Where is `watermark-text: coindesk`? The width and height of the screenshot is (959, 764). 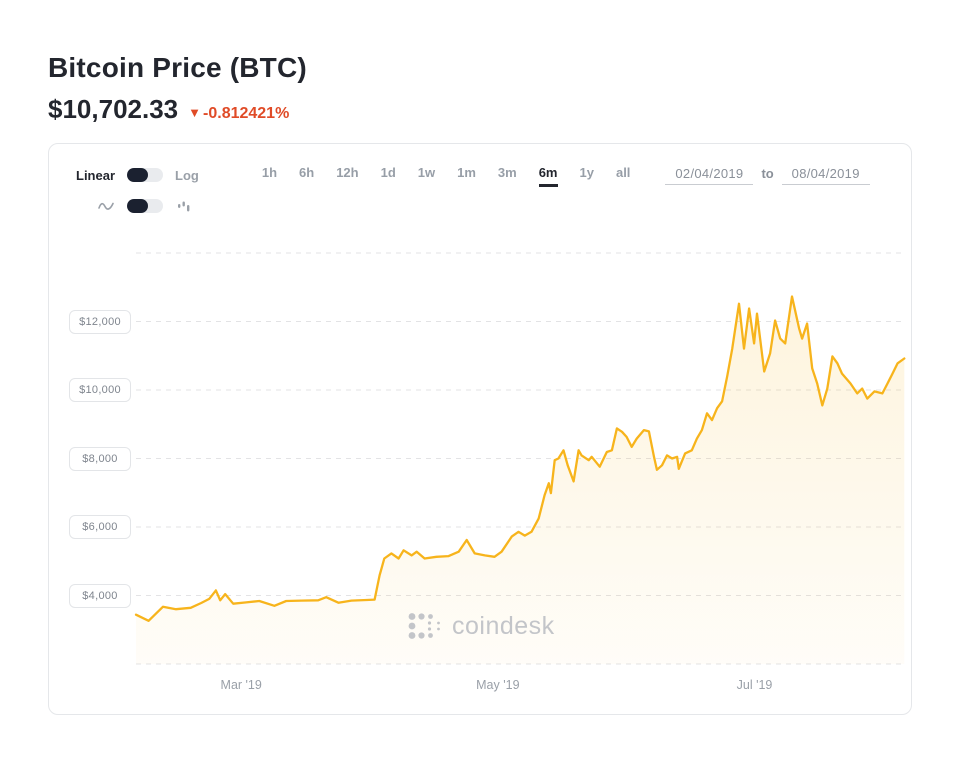
watermark-text: coindesk is located at coordinates (503, 626).